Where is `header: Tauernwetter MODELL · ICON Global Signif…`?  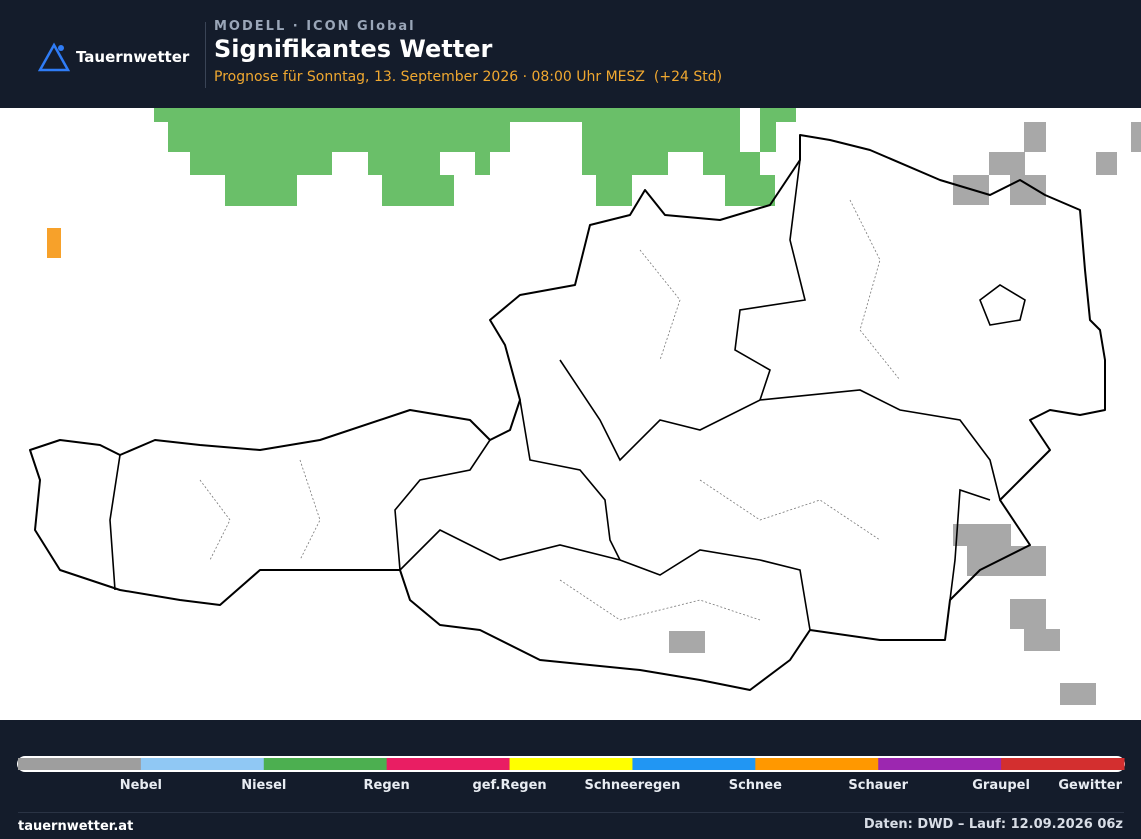 header: Tauernwetter MODELL · ICON Global Signif… is located at coordinates (570, 54).